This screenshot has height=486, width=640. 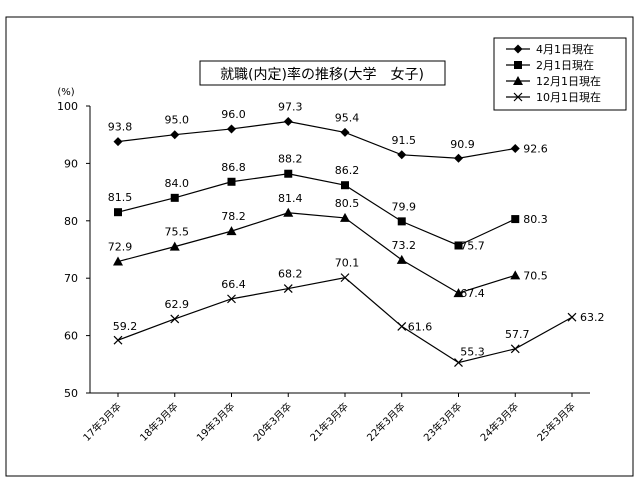 I want to click on data-label: 63.2, so click(x=592, y=317).